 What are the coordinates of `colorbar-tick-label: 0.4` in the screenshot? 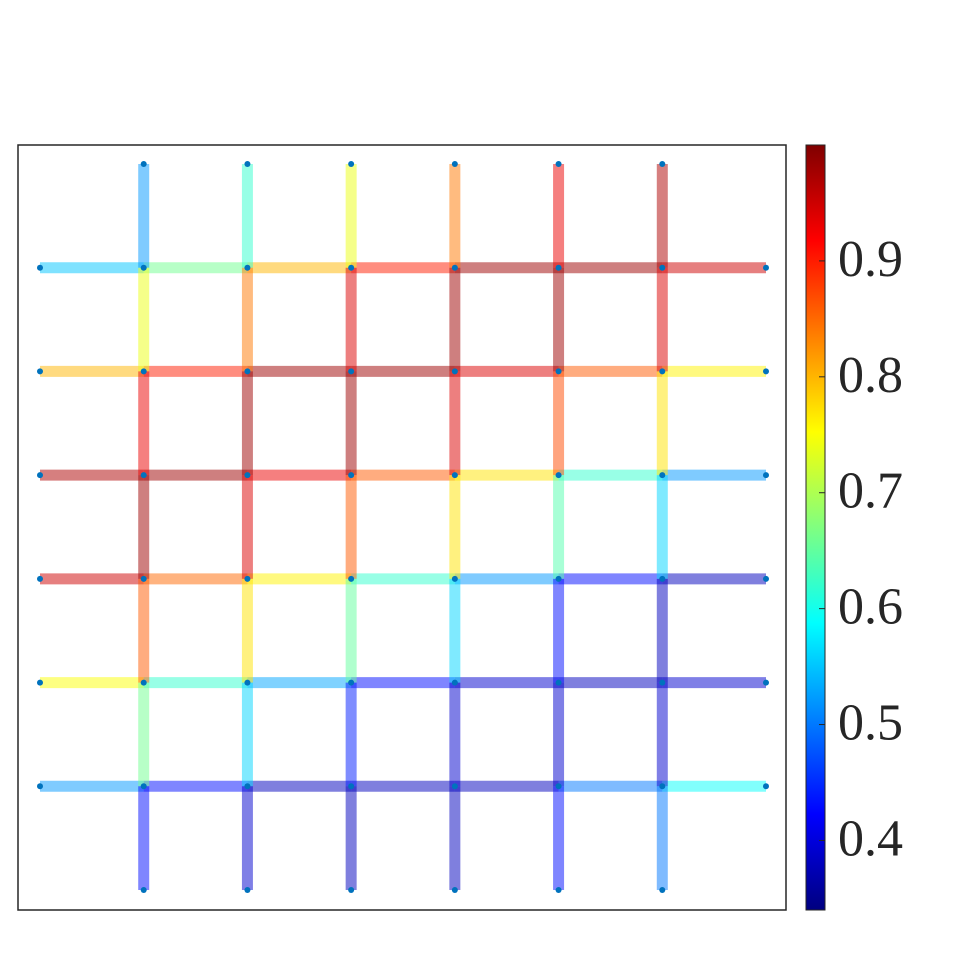 It's located at (870, 838).